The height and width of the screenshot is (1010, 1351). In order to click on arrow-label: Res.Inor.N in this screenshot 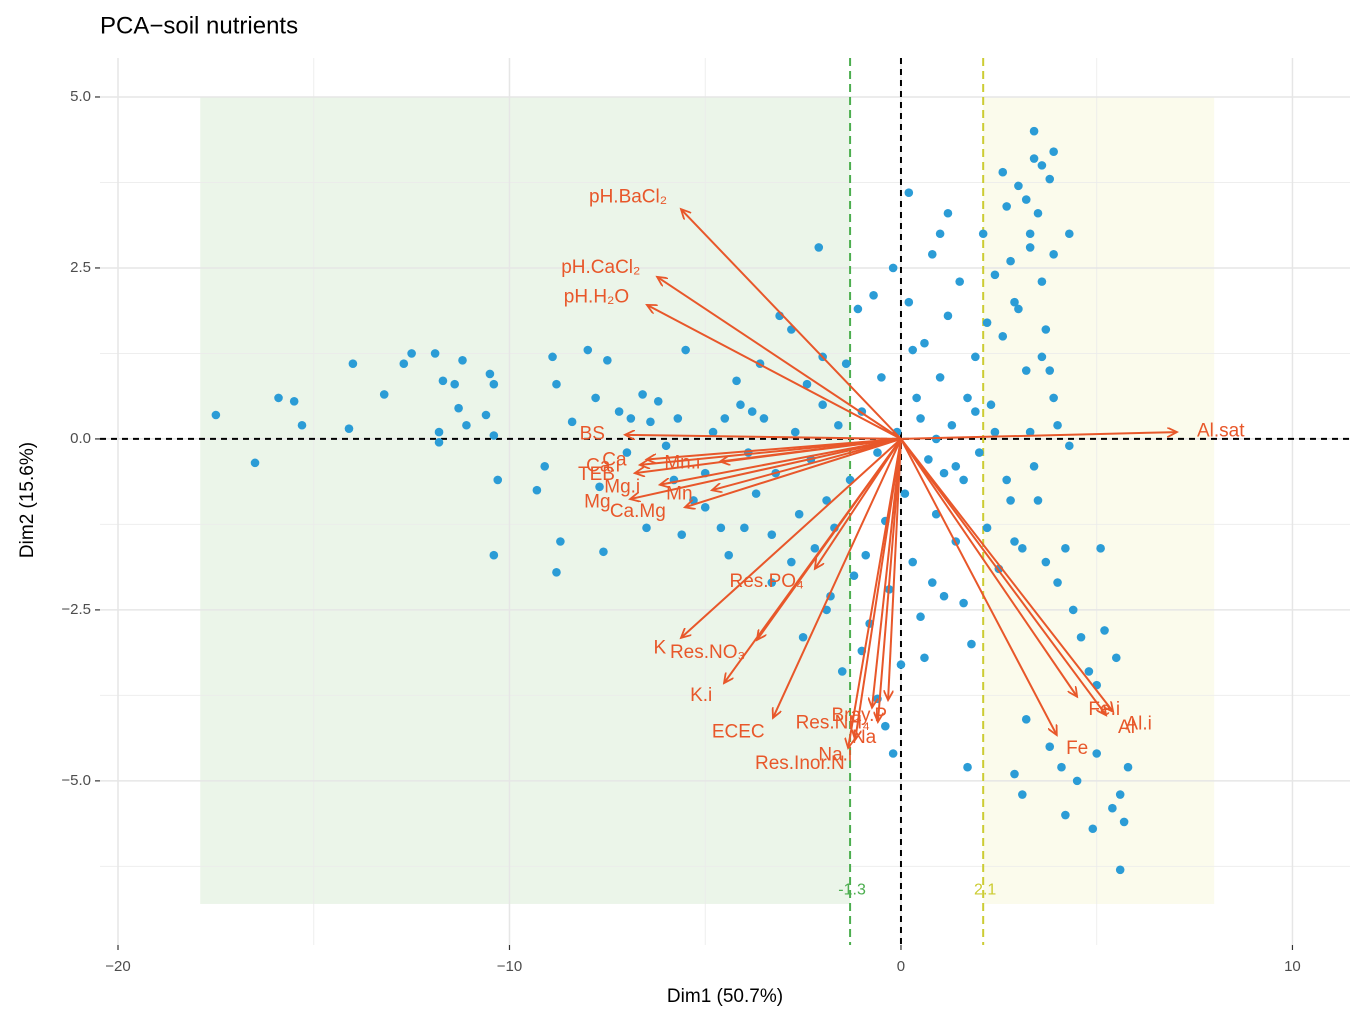, I will do `click(800, 763)`.